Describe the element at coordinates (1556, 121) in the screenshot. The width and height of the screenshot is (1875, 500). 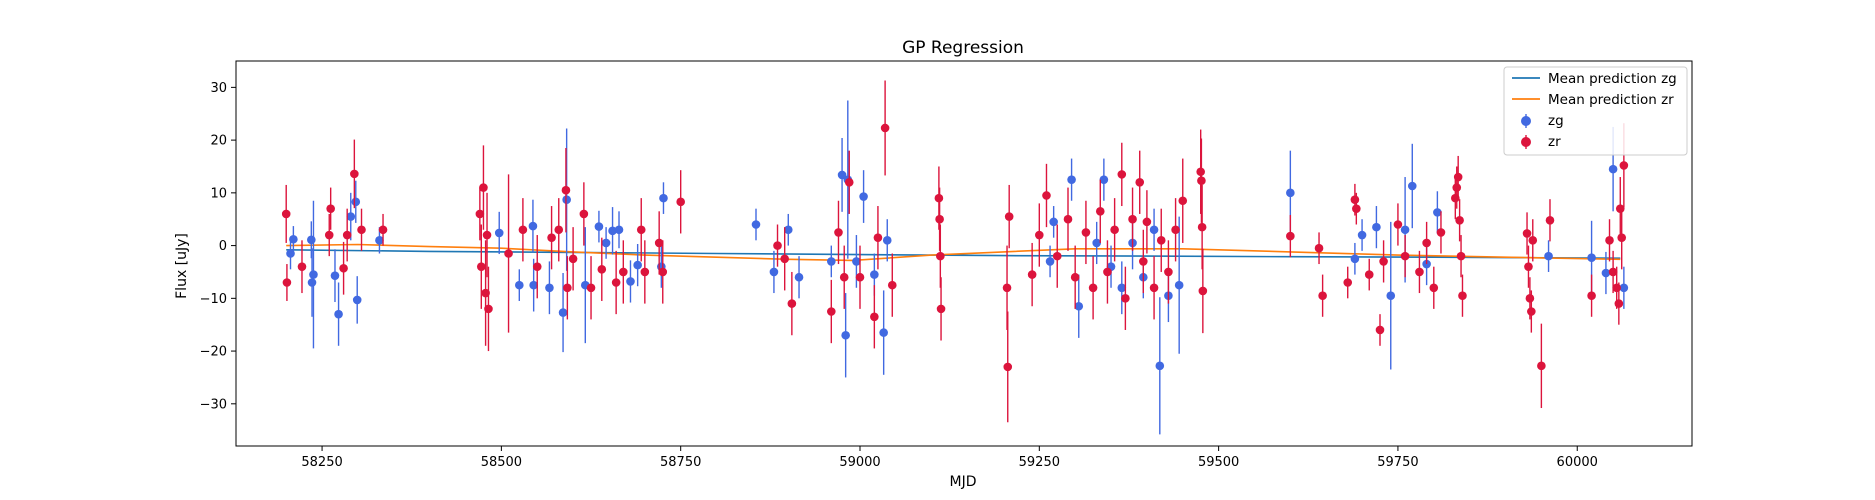
I see `legend-label-zg: zg` at that location.